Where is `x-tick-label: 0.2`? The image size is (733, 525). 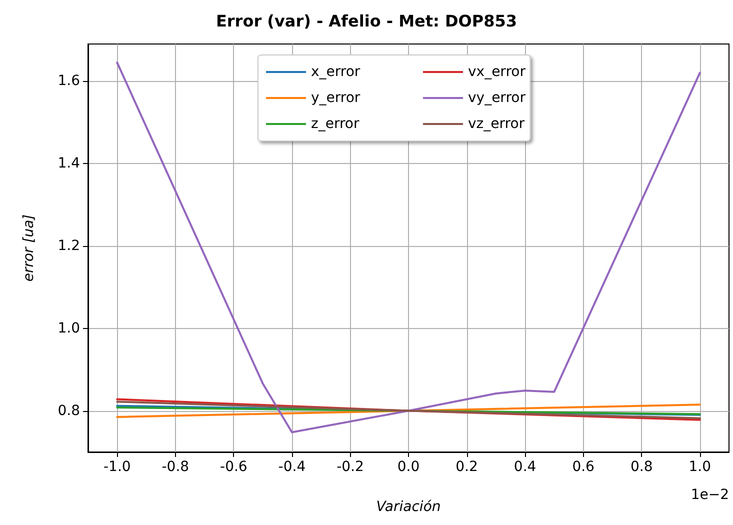 x-tick-label: 0.2 is located at coordinates (467, 467).